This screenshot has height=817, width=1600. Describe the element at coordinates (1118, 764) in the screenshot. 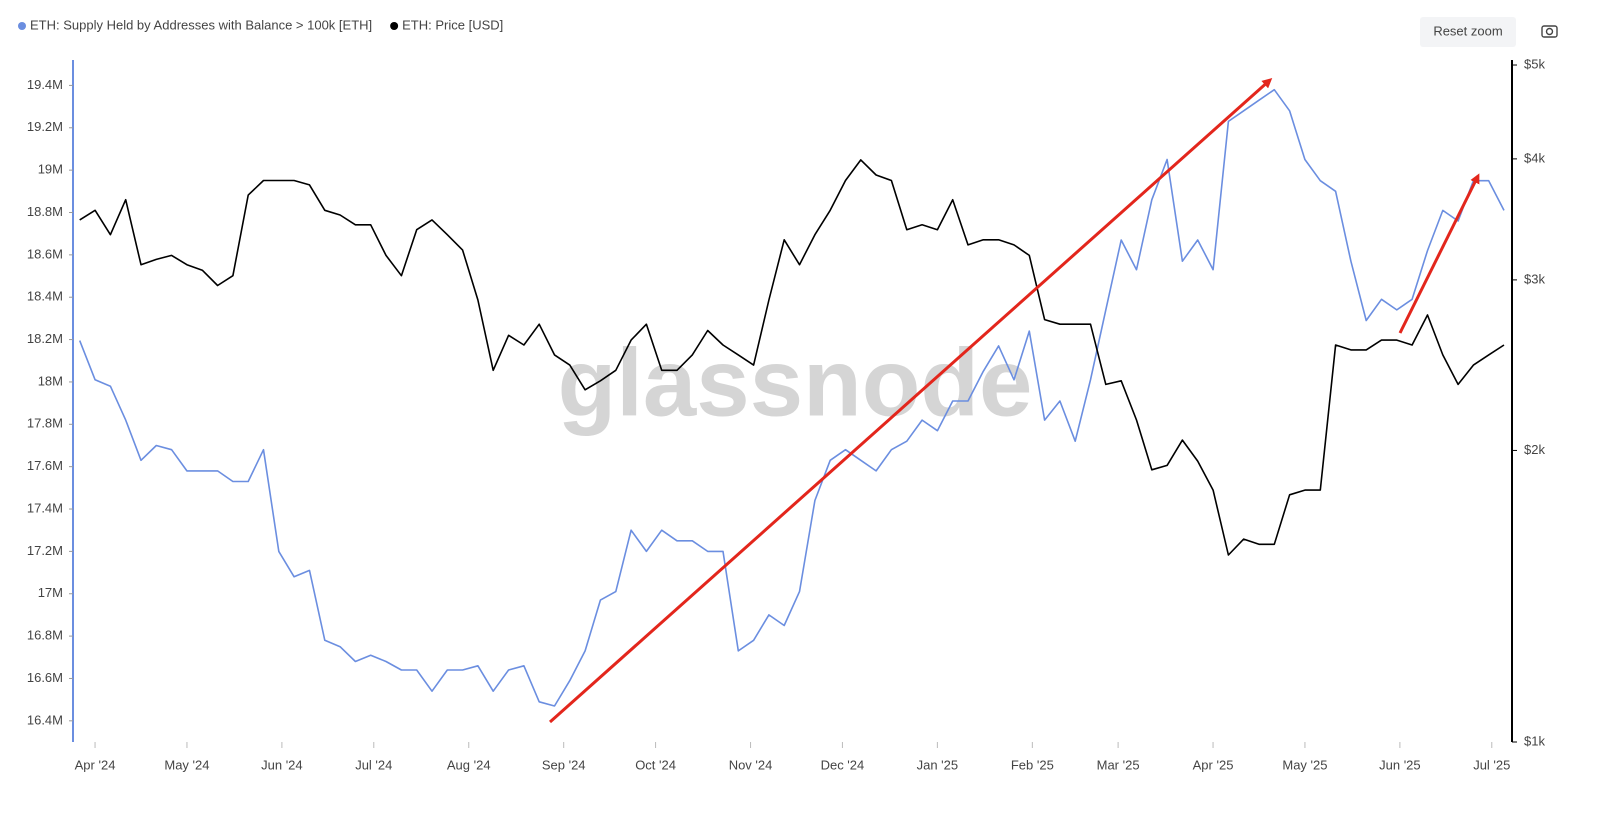

I see `x-tick-label: Mar '25` at that location.